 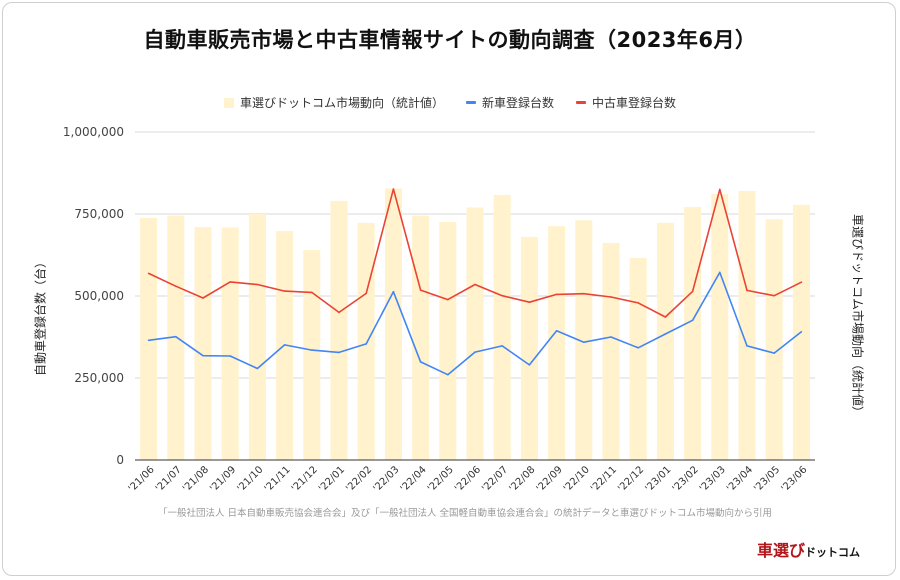 I want to click on x-tick-label: '22/01, so click(x=332, y=479).